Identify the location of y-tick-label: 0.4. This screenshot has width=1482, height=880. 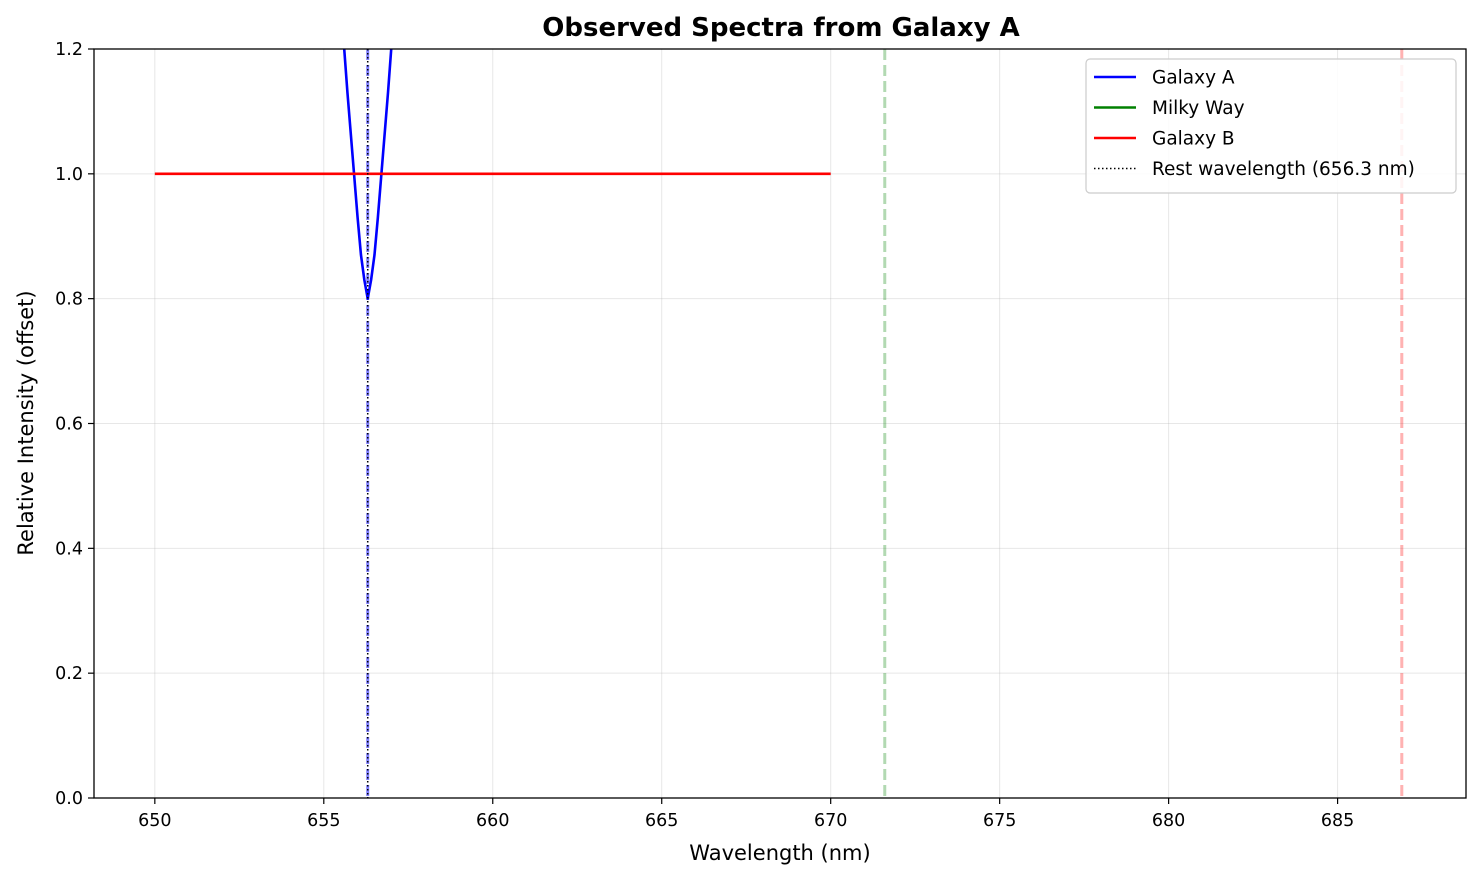
(69, 549).